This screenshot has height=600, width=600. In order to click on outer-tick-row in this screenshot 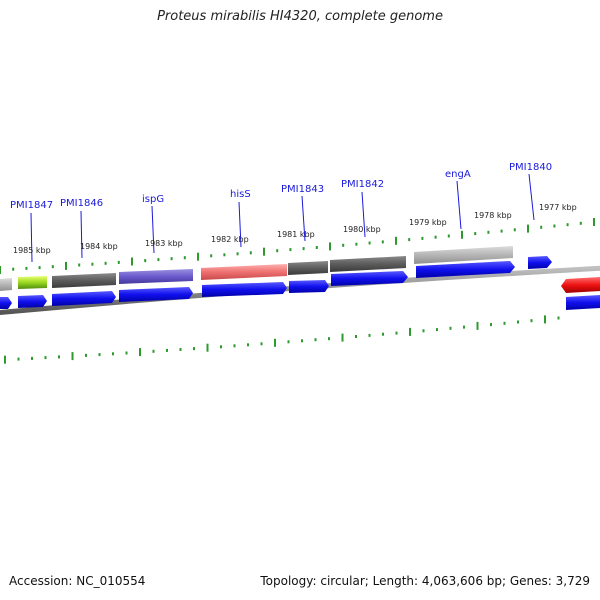, I will do `click(297, 246)`.